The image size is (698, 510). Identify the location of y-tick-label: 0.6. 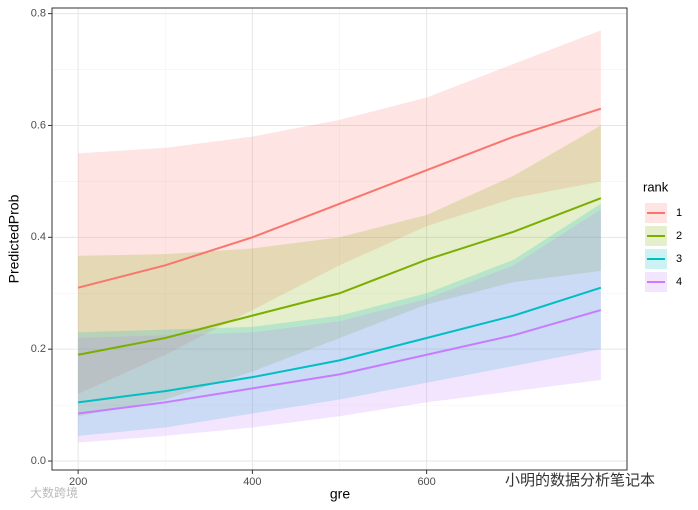
(38, 125).